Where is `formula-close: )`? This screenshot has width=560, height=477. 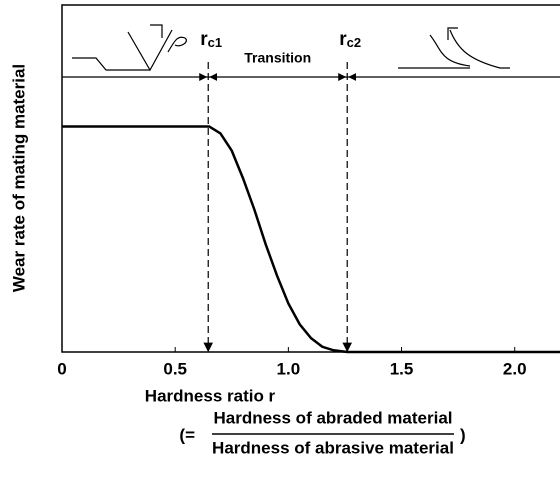 formula-close: ) is located at coordinates (463, 434).